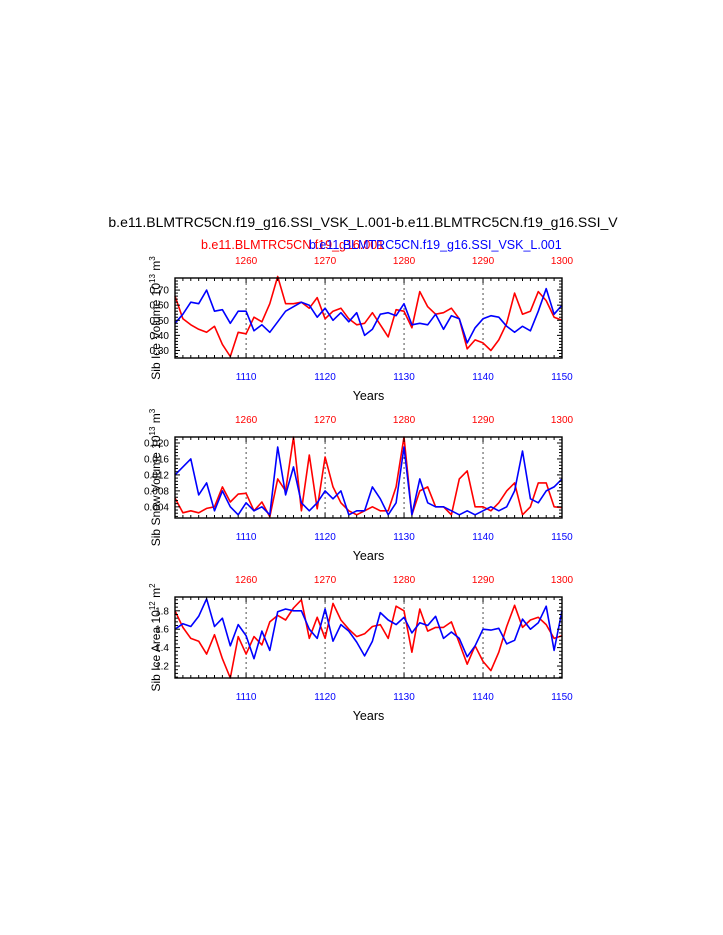  I want to click on y-tick-label: 0.008, so click(156, 491).